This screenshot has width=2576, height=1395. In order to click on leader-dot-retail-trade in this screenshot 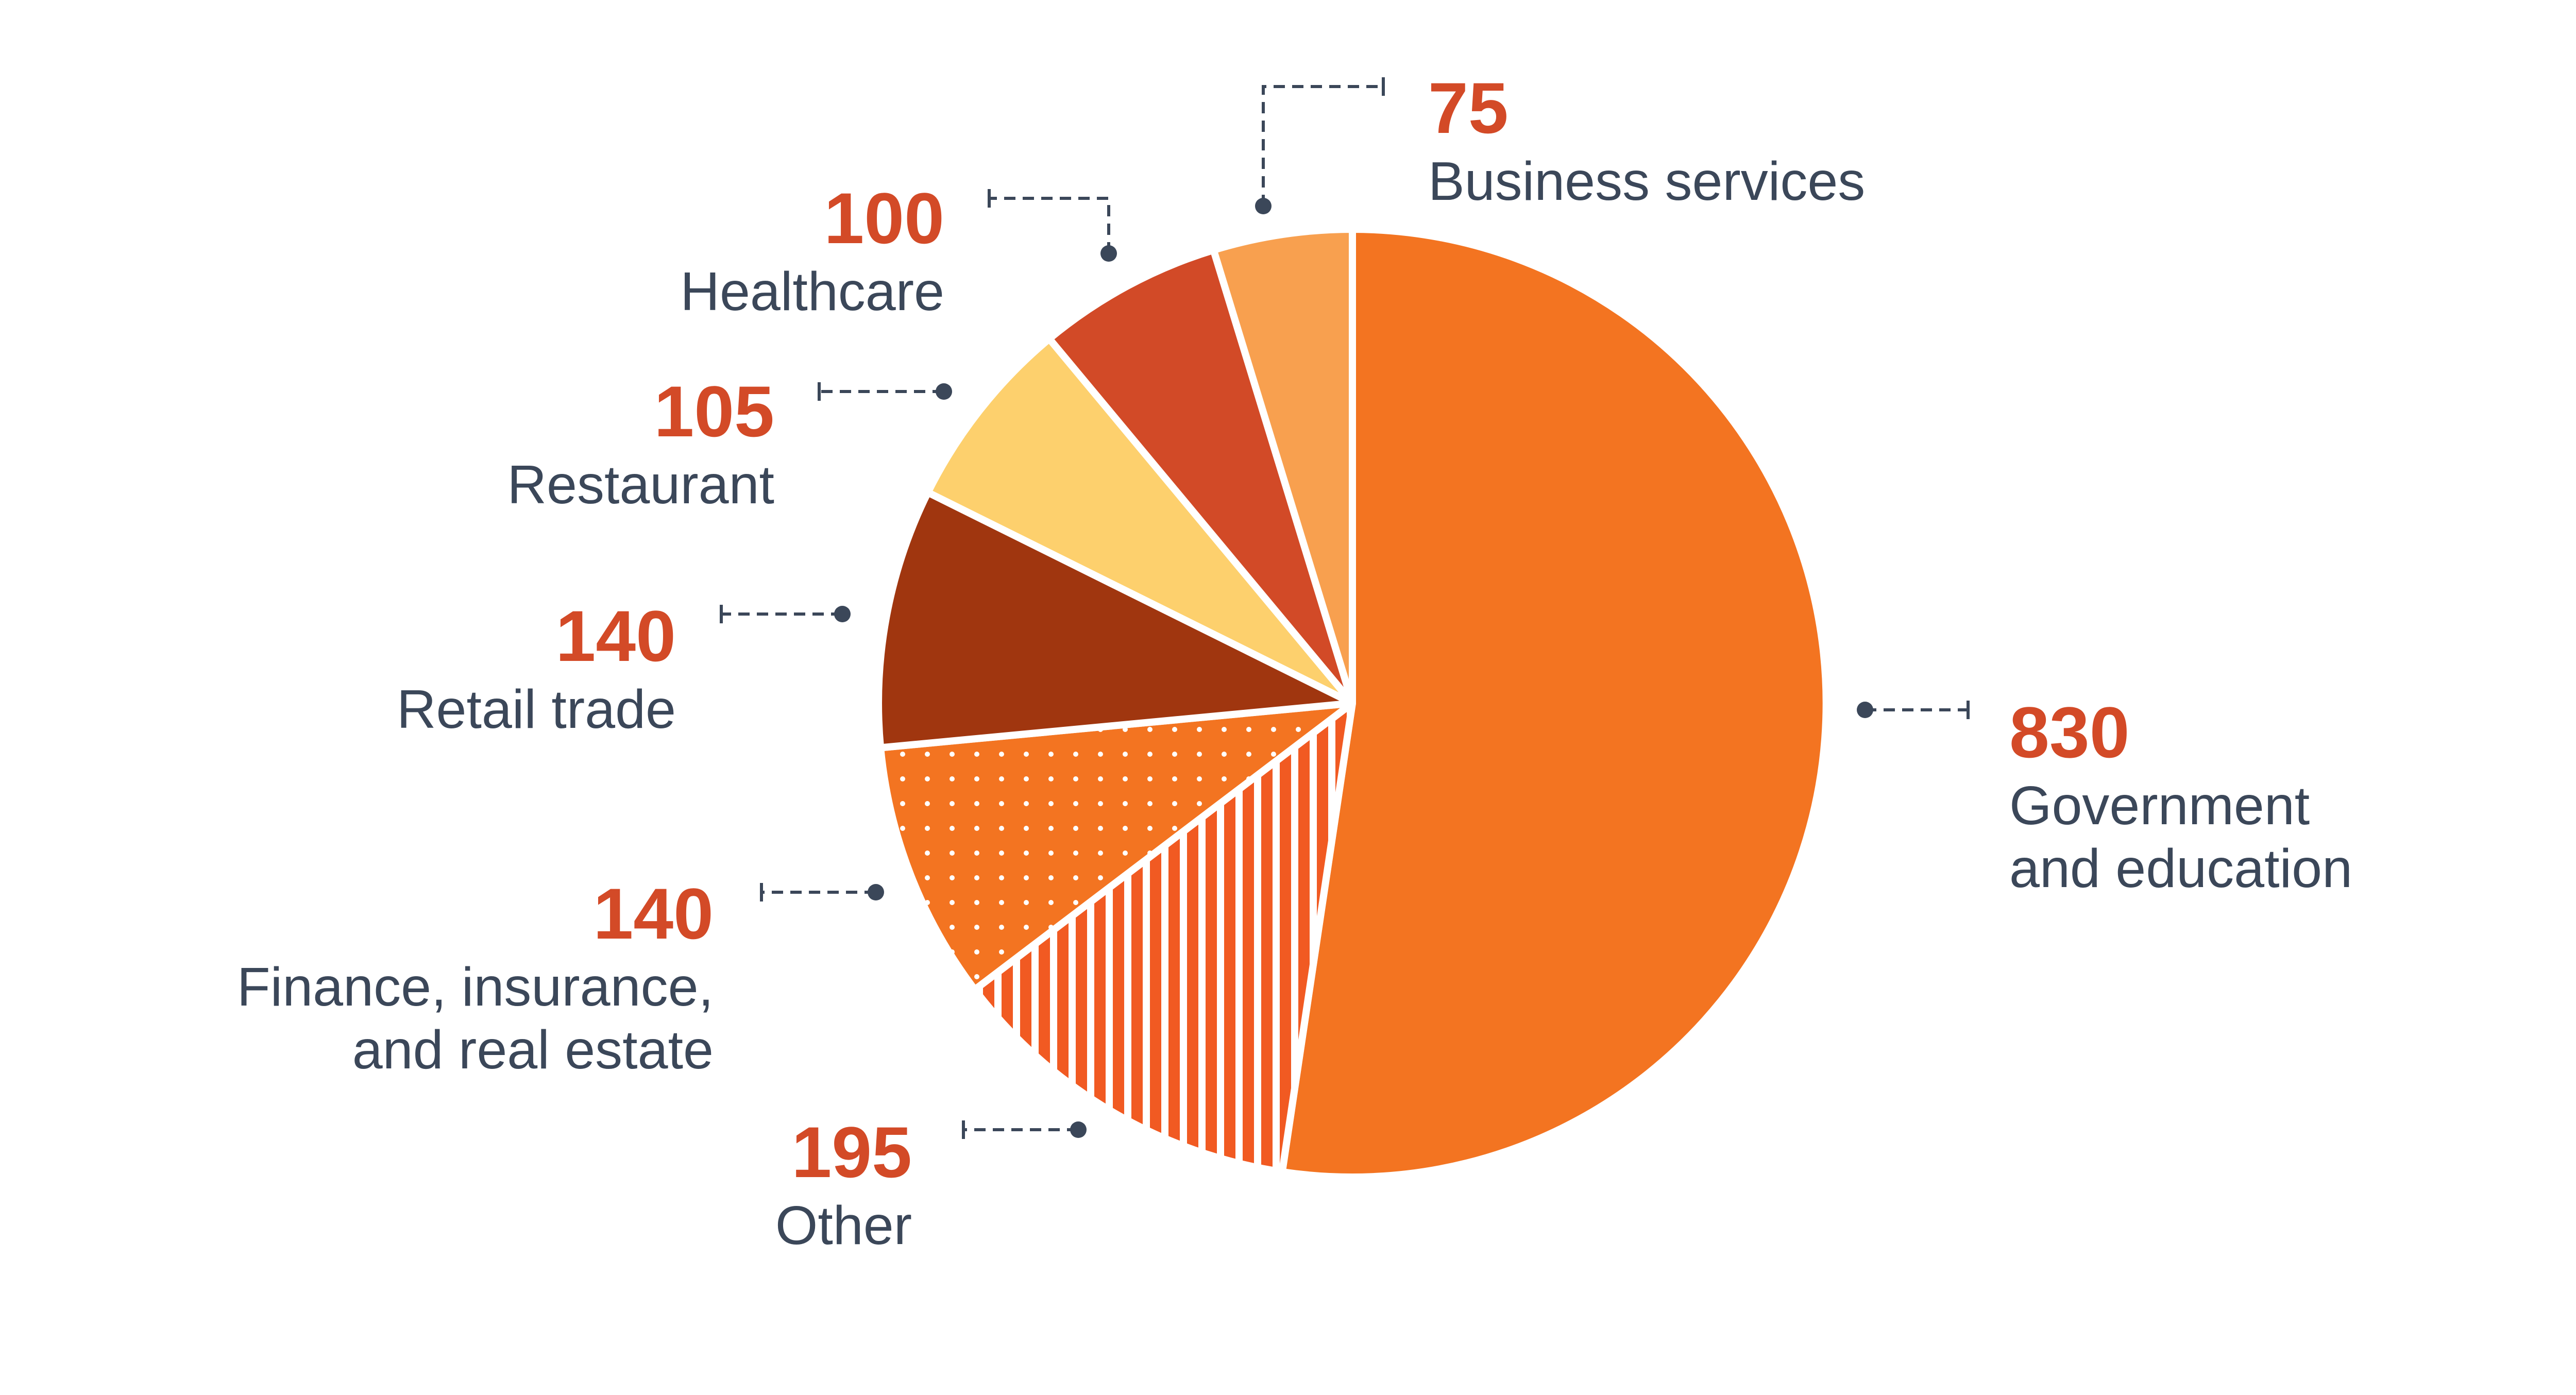, I will do `click(842, 614)`.